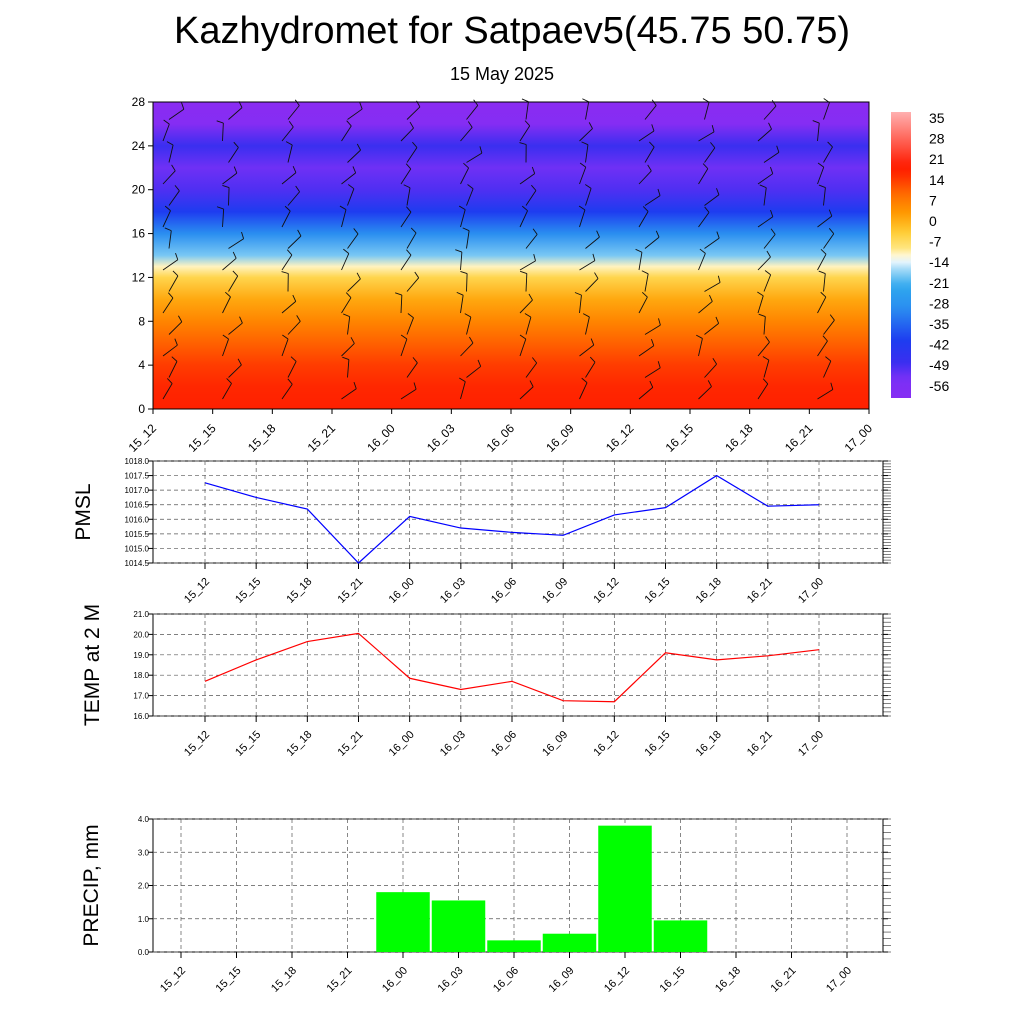 Image resolution: width=1024 pixels, height=1024 pixels. I want to click on colorbar-tick-label: -21, so click(939, 283).